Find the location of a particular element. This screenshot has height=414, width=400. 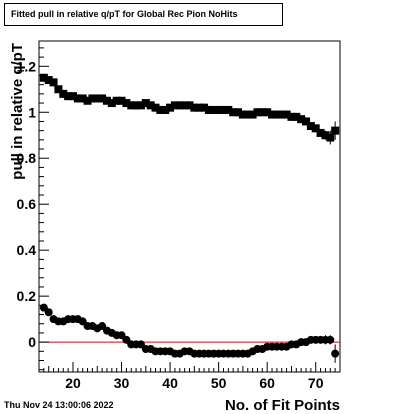

y-tick-label: 0.6 is located at coordinates (27, 204).